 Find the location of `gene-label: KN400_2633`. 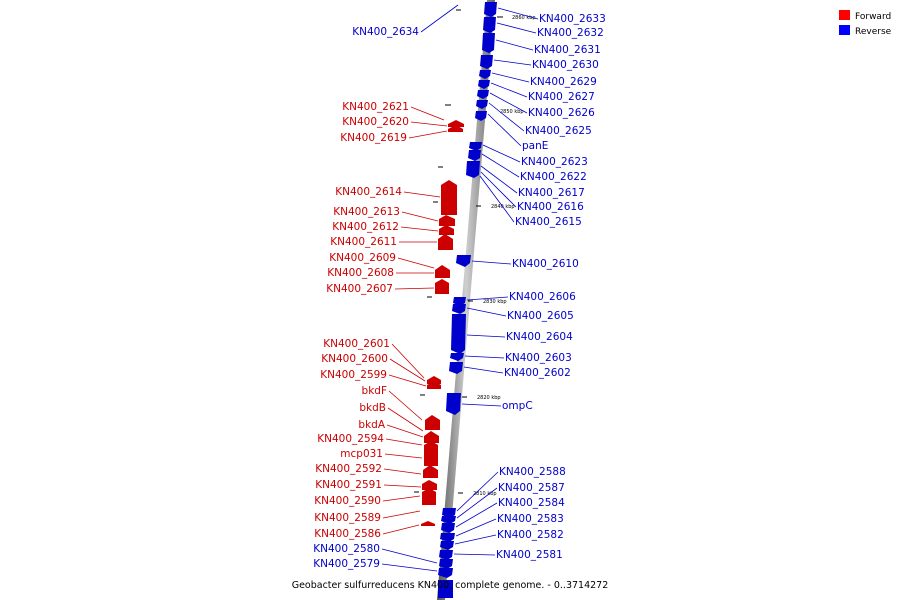

gene-label: KN400_2633 is located at coordinates (572, 19).